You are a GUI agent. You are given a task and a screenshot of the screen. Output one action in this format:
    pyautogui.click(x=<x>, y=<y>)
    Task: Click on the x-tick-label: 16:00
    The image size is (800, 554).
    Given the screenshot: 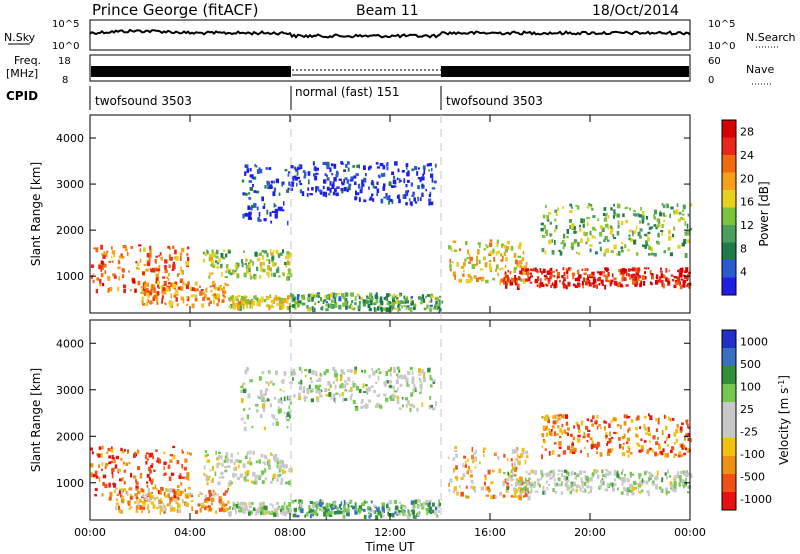 What is the action you would take?
    pyautogui.click(x=490, y=532)
    